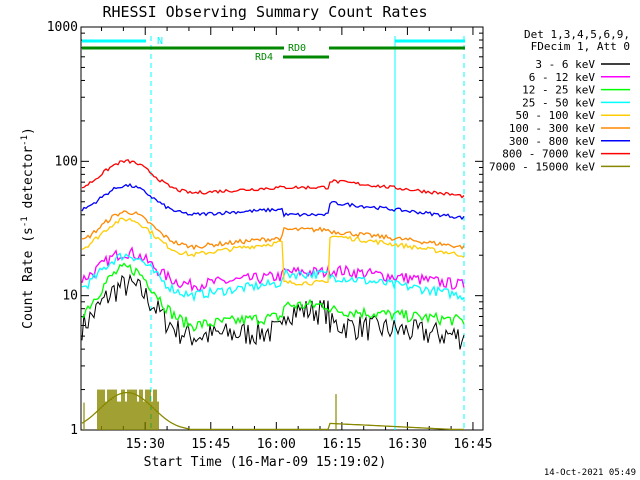  I want to click on legend-header-1: FDecim 1, Att 0, so click(580, 46).